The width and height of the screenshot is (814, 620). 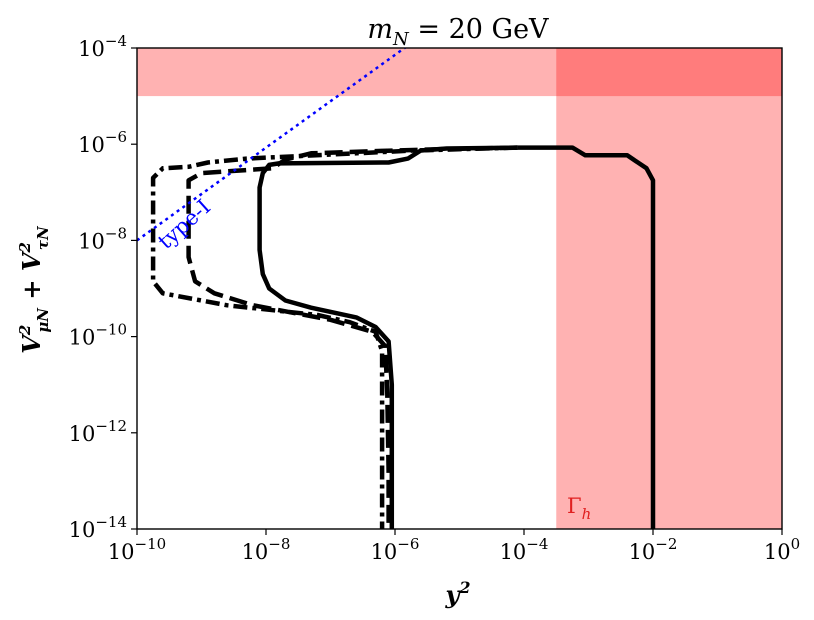 I want to click on x-axis-label: y2, so click(x=457, y=593).